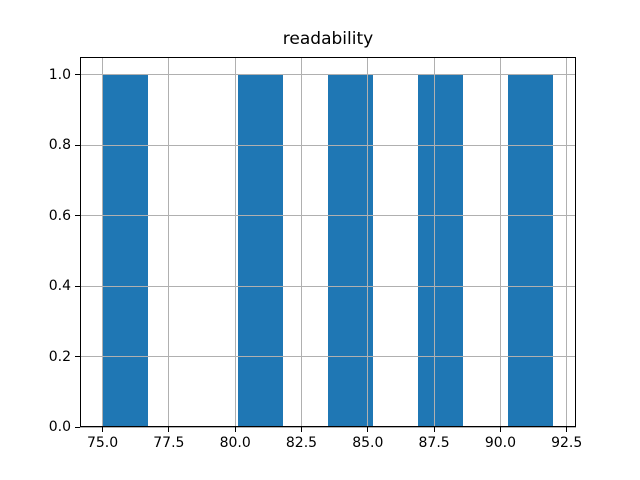  I want to click on y-tick-label: 0.6, so click(59, 215).